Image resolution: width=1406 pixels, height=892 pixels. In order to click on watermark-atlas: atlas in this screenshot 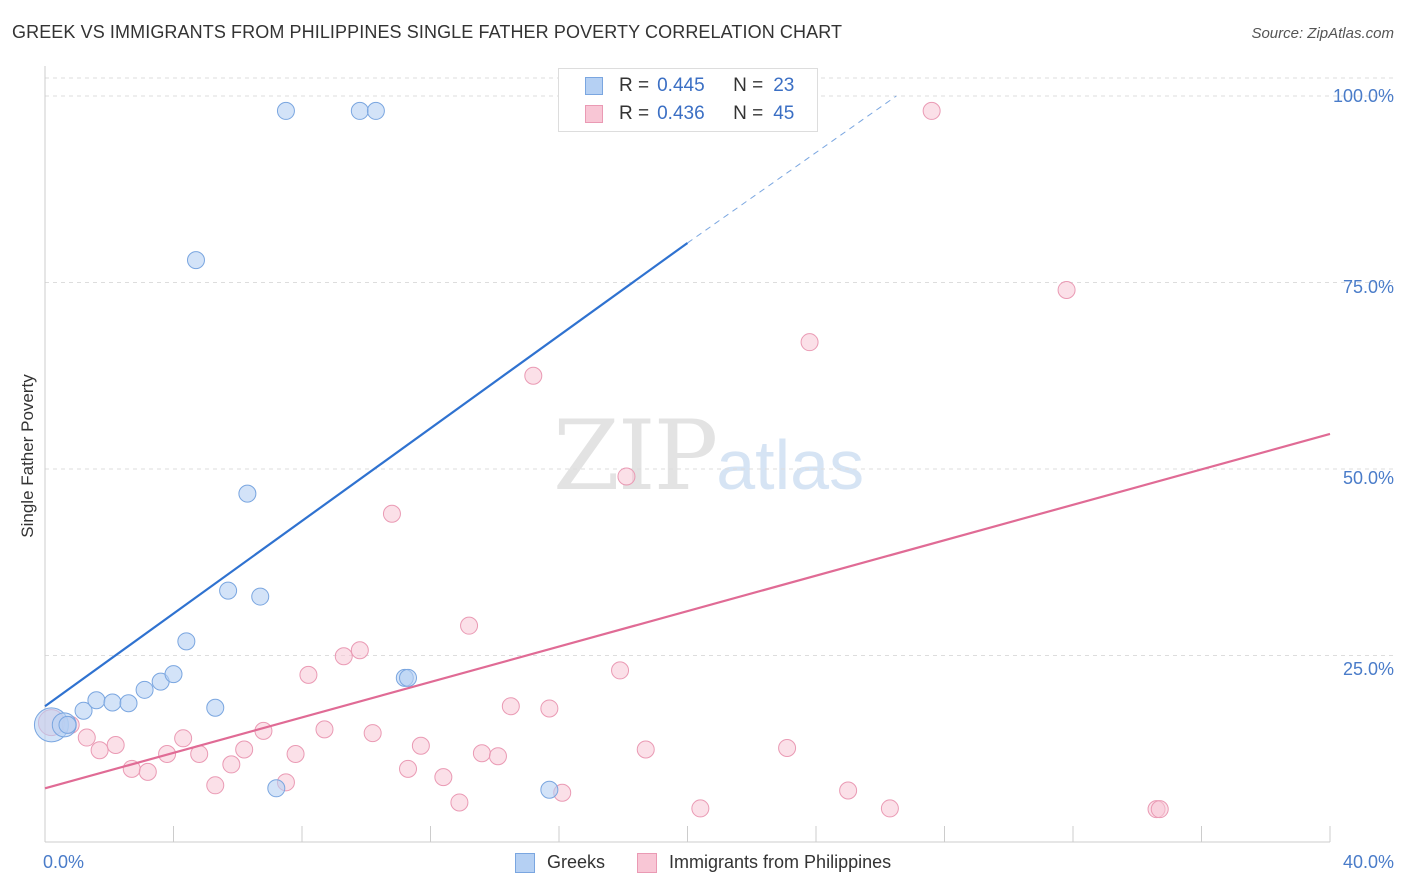, I will do `click(790, 465)`.